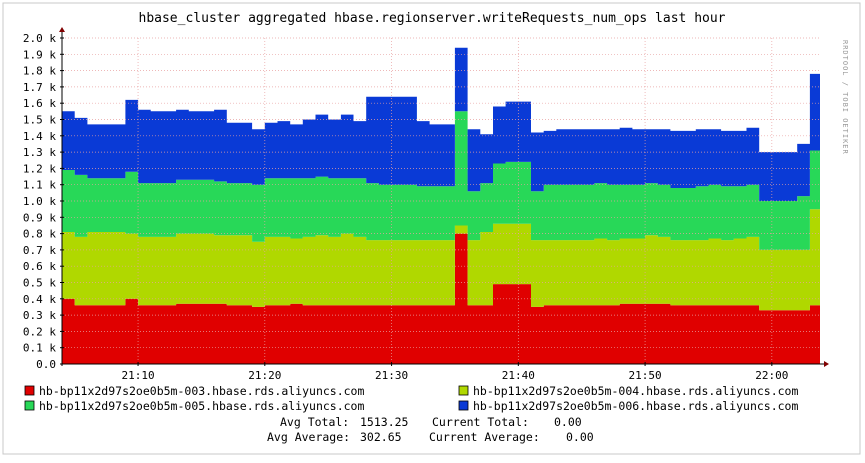 This screenshot has height=463, width=865. Describe the element at coordinates (381, 437) in the screenshot. I see `avg-average-value: 302.65` at that location.